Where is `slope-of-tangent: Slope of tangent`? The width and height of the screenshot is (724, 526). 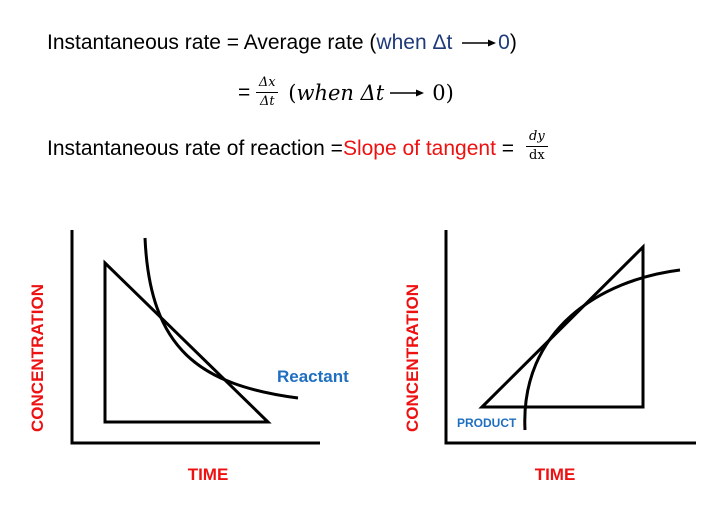
slope-of-tangent: Slope of tangent is located at coordinates (419, 148).